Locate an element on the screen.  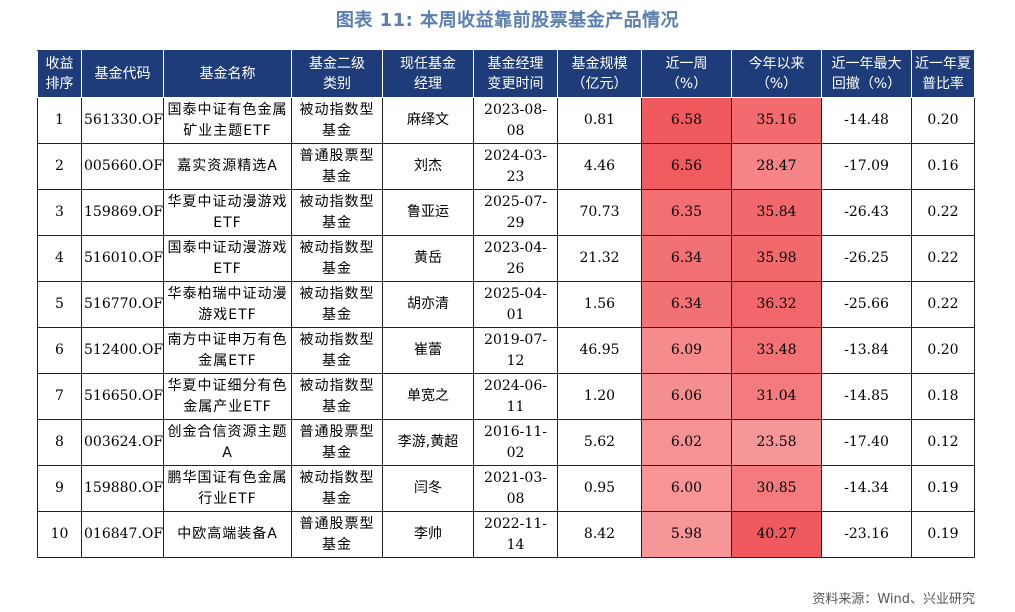
cell-name: 华夏中证细分有色金属产业ETF is located at coordinates (227, 396).